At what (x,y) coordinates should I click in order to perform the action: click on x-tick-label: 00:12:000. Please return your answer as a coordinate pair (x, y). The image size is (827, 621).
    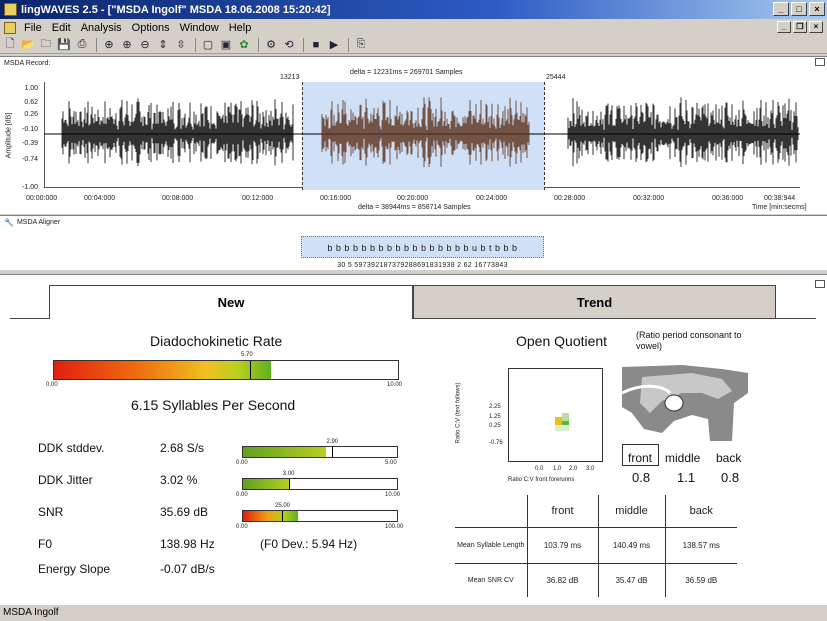
    Looking at the image, I should click on (258, 198).